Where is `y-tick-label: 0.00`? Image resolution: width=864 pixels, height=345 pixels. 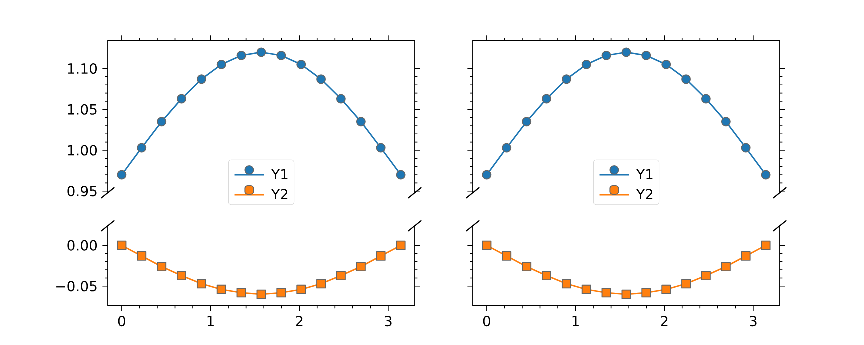
y-tick-label: 0.00 is located at coordinates (83, 245).